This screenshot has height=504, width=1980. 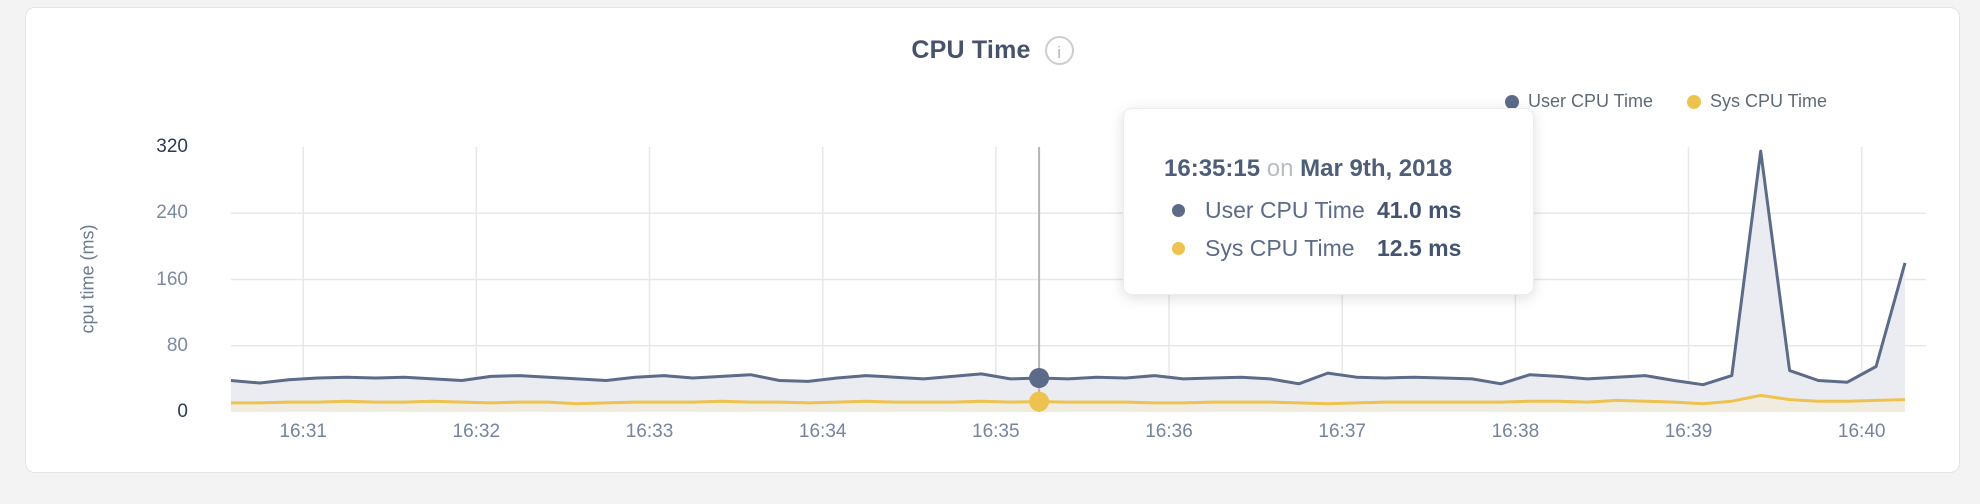 I want to click on tooltip-row-sys: Sys CPU Time 12.5 ms, so click(x=1352, y=248).